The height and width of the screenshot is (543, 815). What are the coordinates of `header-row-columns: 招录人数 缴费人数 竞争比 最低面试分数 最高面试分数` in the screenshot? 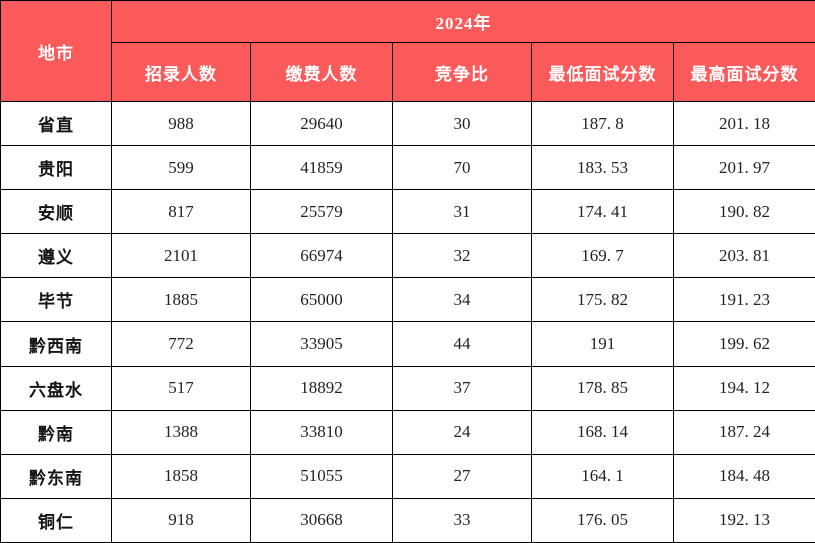 It's located at (408, 72).